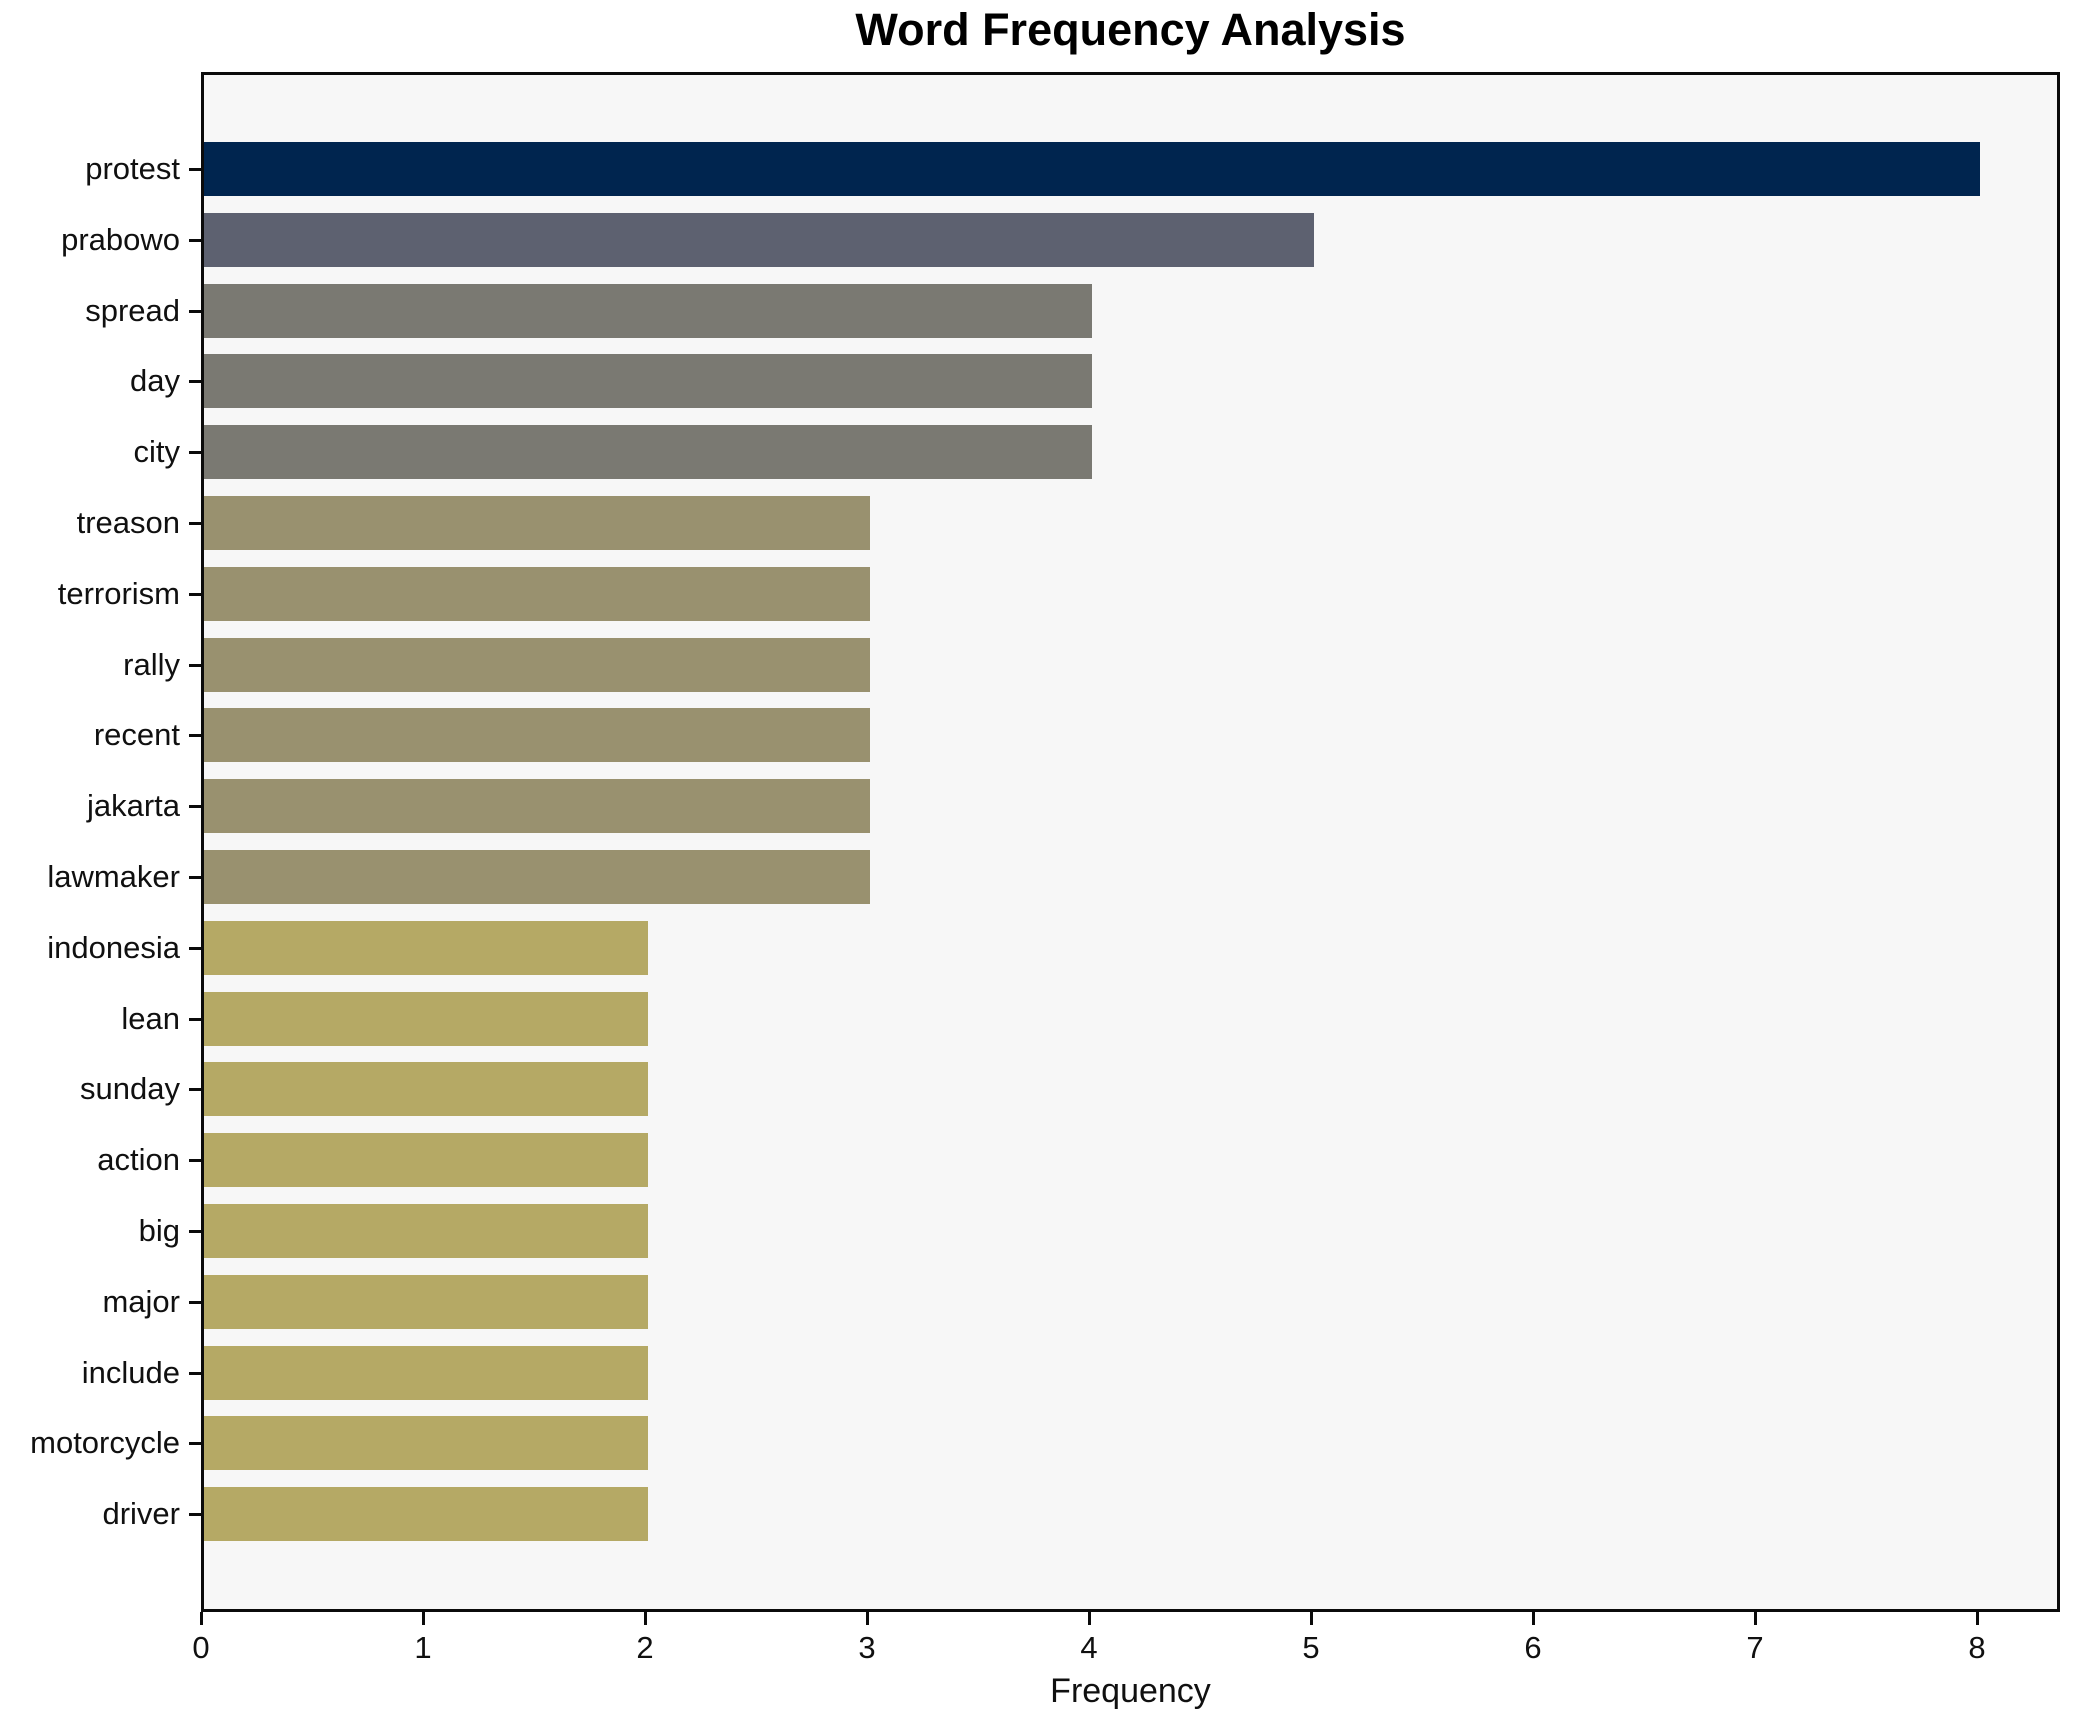 The height and width of the screenshot is (1722, 2080). What do you see at coordinates (426, 1089) in the screenshot?
I see `bar-sunday` at bounding box center [426, 1089].